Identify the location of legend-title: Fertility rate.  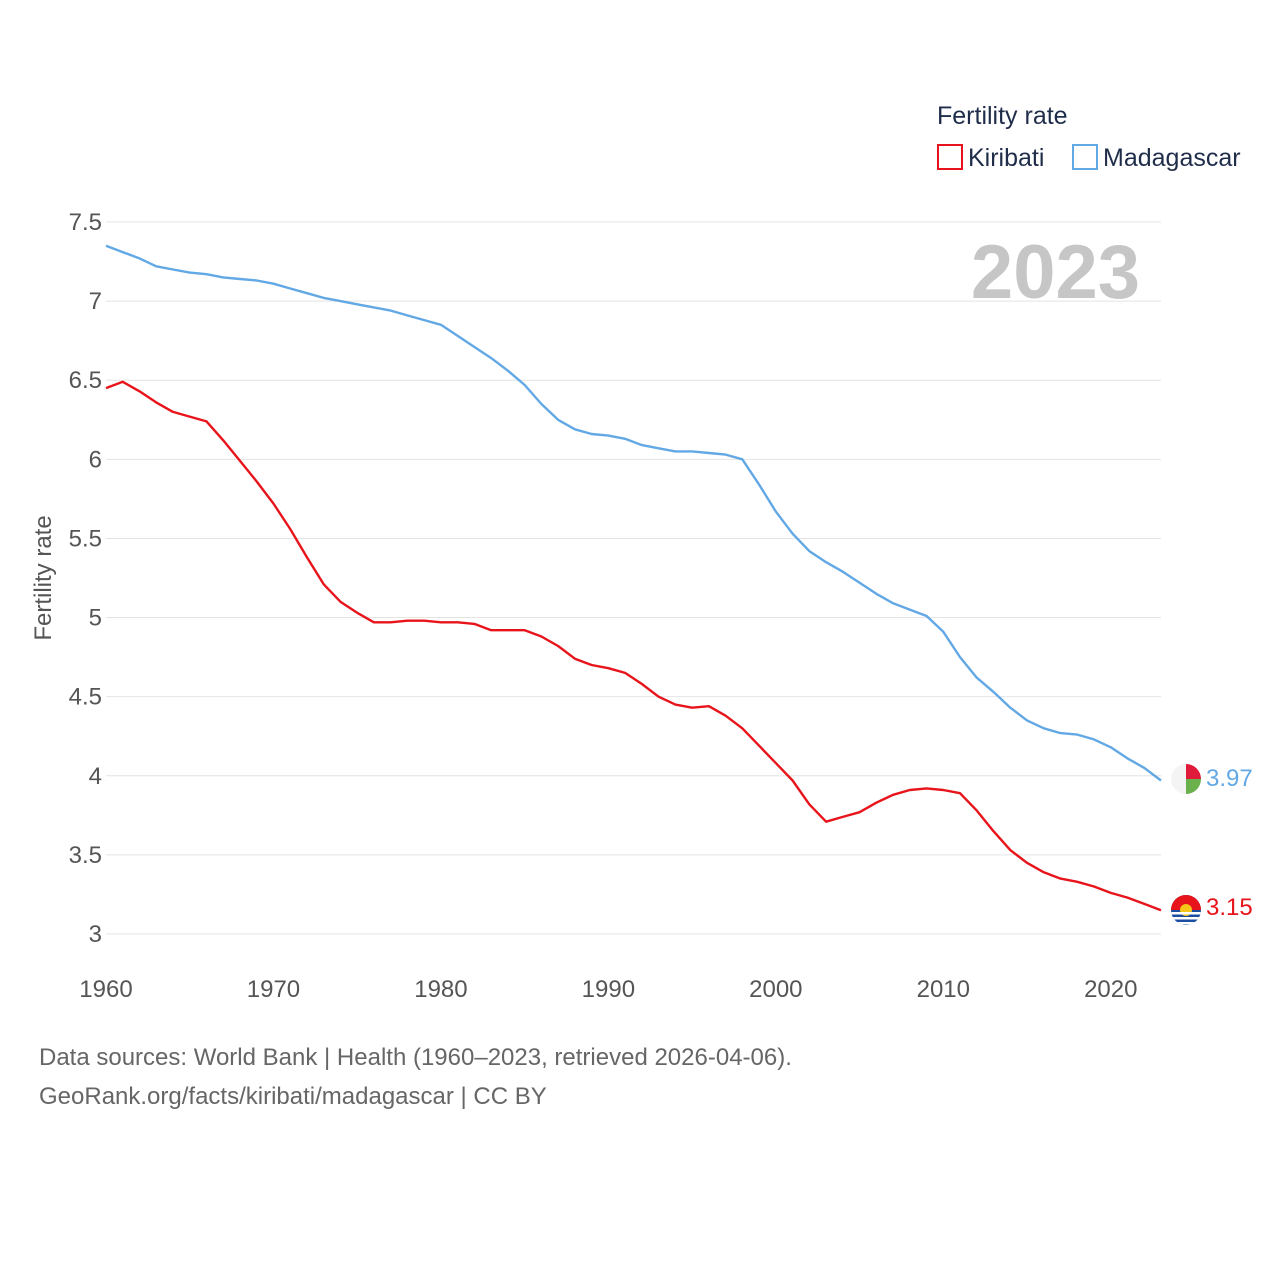
(1002, 116).